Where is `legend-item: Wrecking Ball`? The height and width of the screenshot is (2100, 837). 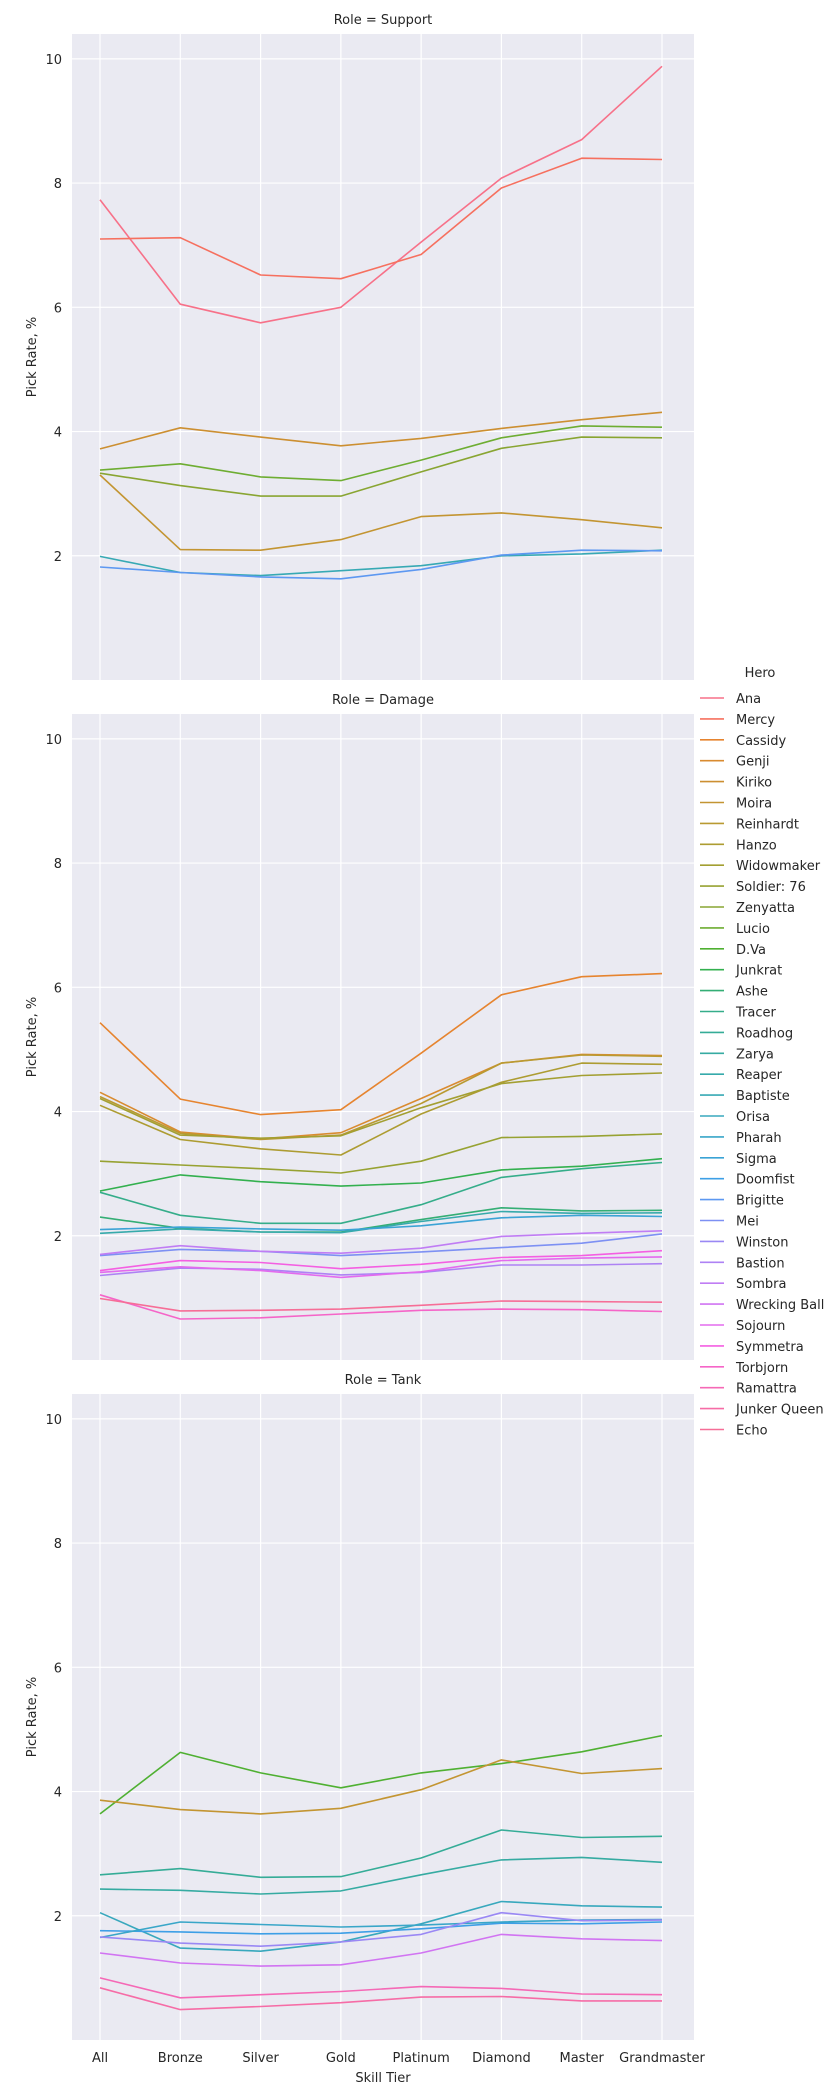 legend-item: Wrecking Ball is located at coordinates (762, 1305).